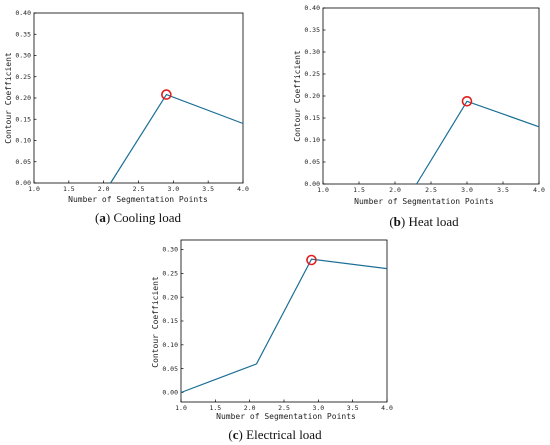  What do you see at coordinates (23, 183) in the screenshot?
I see `panel-a-y-tick-label: 0.00` at bounding box center [23, 183].